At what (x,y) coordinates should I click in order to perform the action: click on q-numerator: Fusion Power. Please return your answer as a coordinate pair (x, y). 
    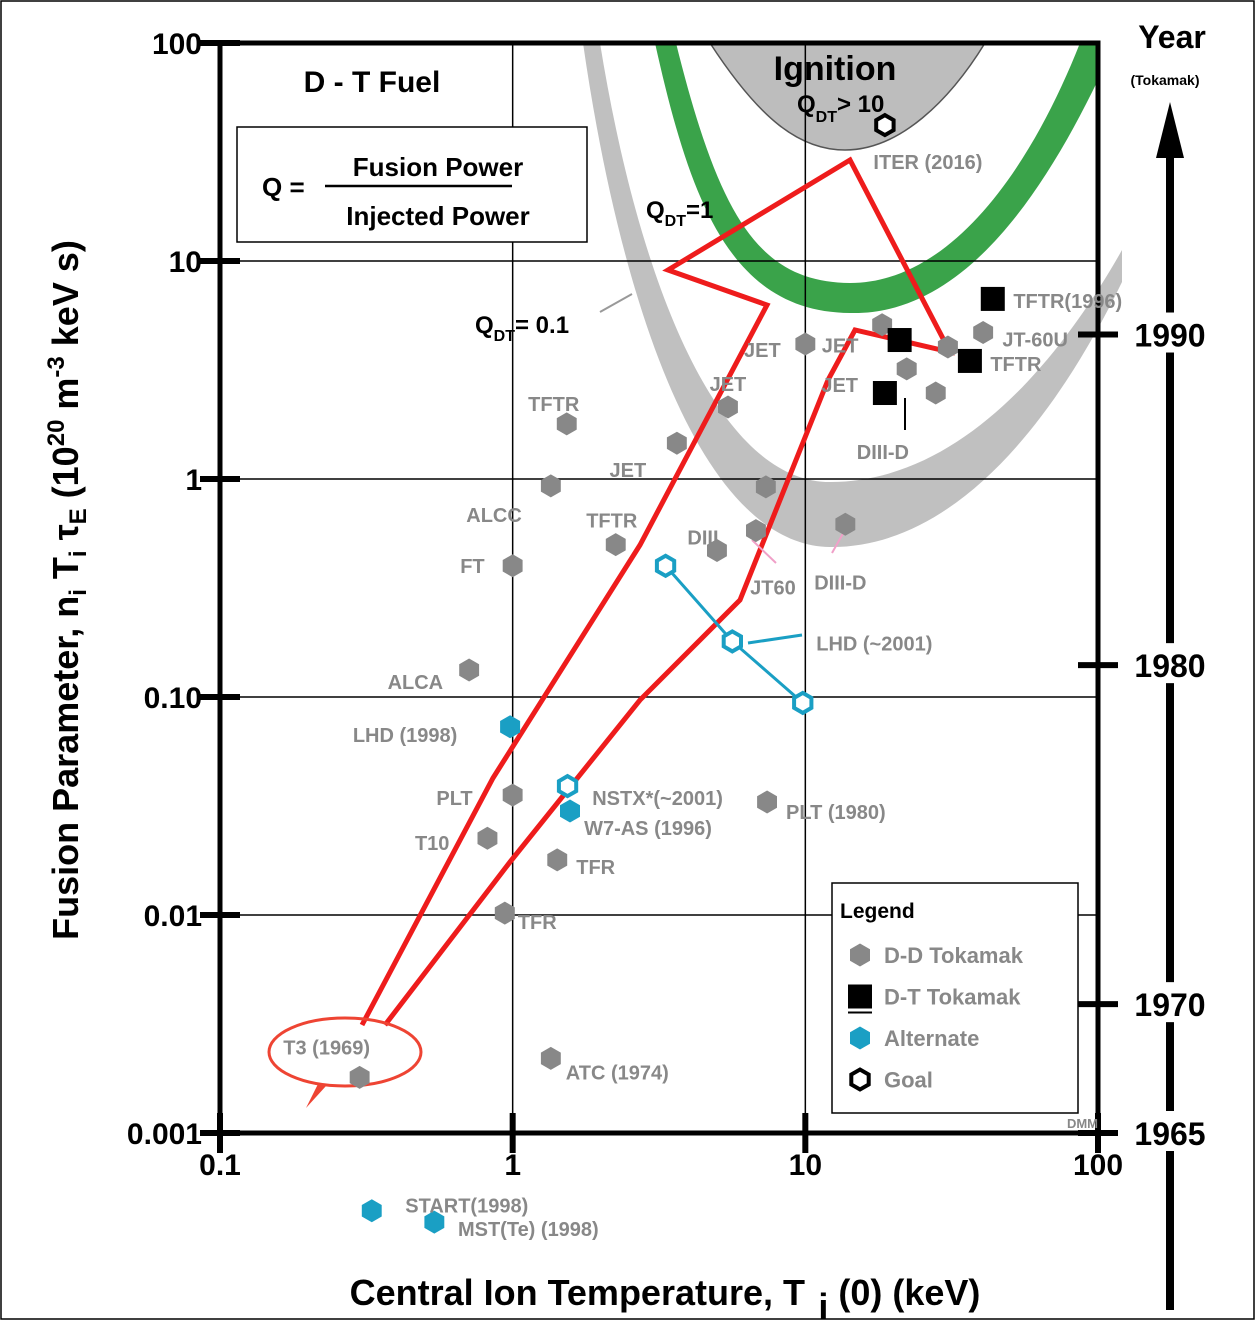
    Looking at the image, I should click on (438, 167).